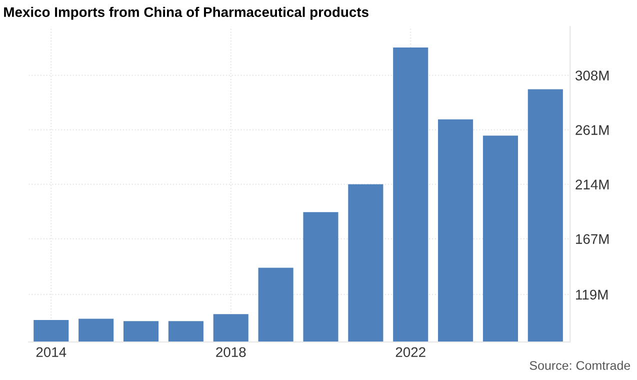 This screenshot has width=637, height=380. I want to click on chart-title: Mexico Imports from China of Pharmaceutical products, so click(186, 13).